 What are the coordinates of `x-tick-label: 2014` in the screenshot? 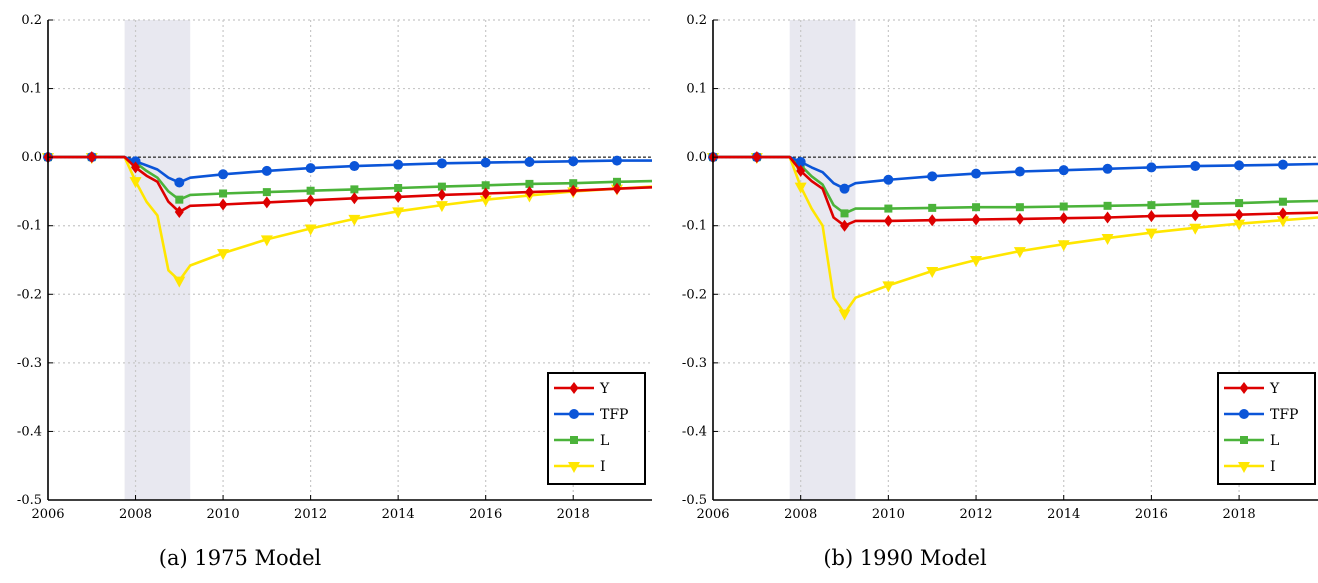 It's located at (1063, 514).